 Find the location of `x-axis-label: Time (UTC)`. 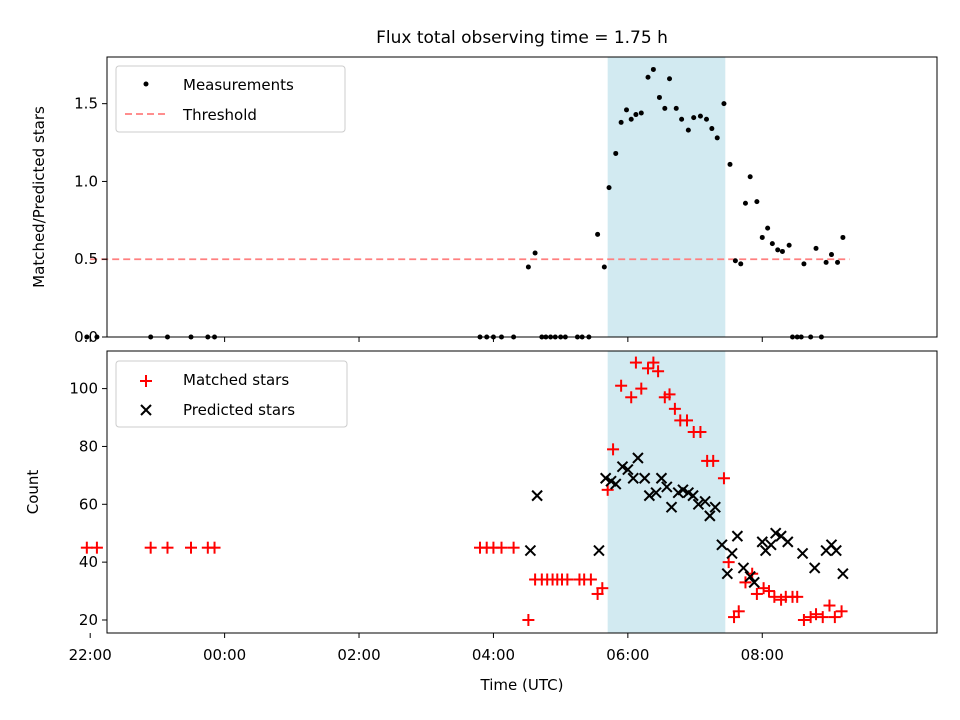

x-axis-label: Time (UTC) is located at coordinates (522, 685).